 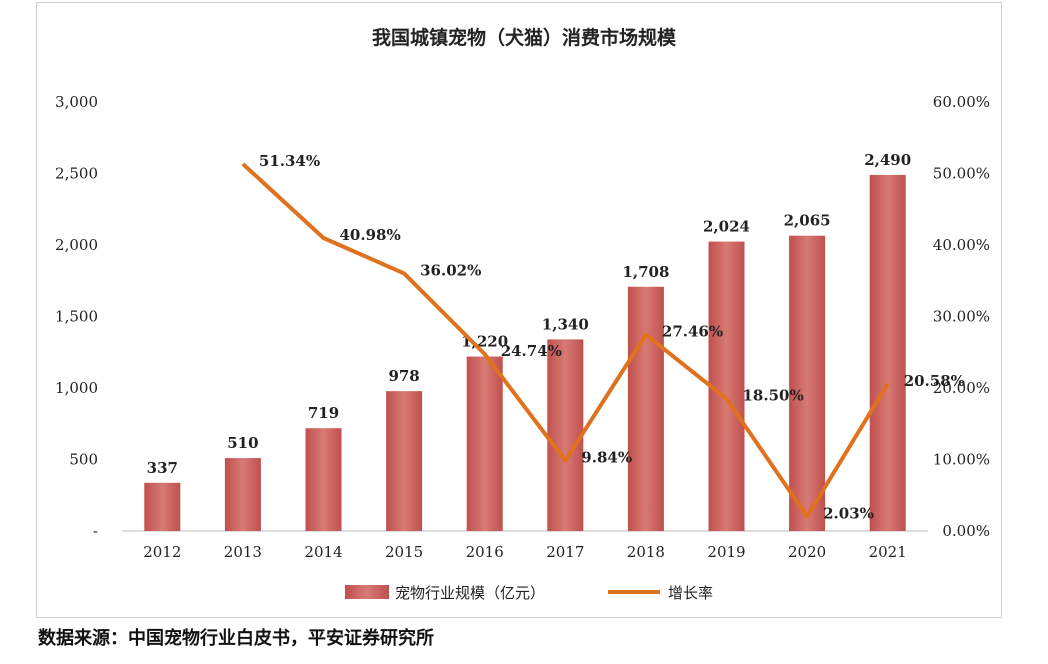 What do you see at coordinates (367, 592) in the screenshot?
I see `legend-bar-swatch` at bounding box center [367, 592].